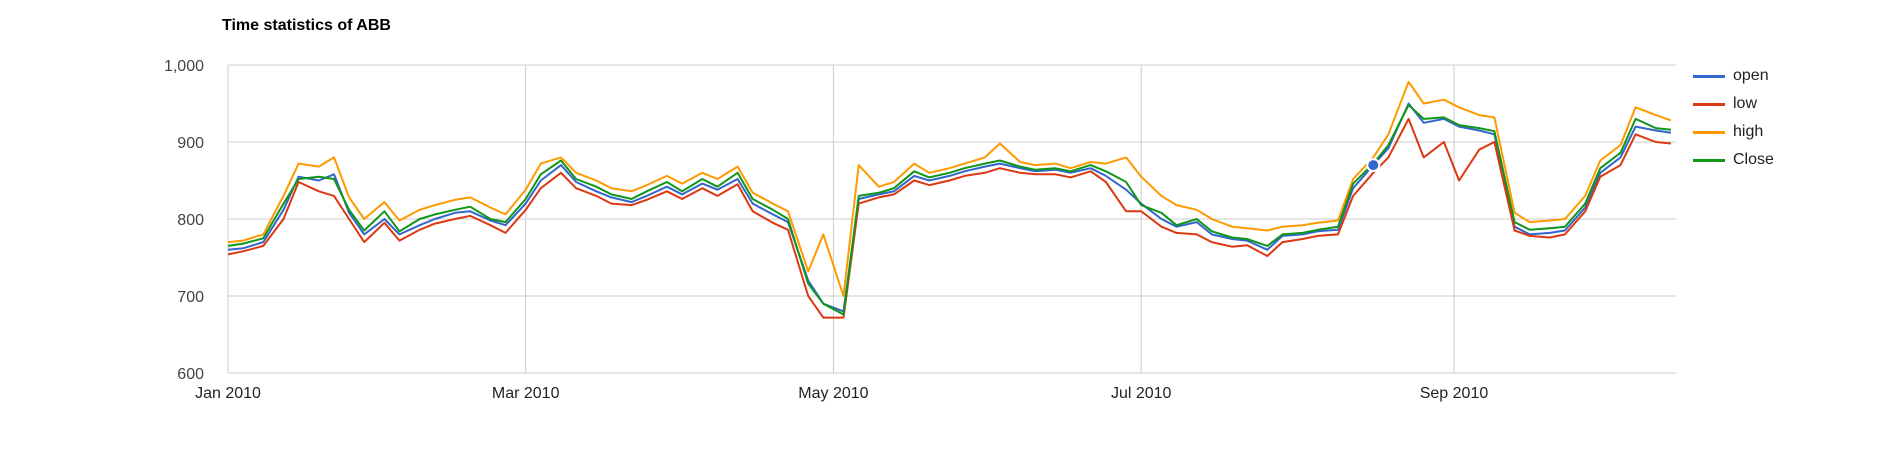  I want to click on hover-marker, so click(1373, 165).